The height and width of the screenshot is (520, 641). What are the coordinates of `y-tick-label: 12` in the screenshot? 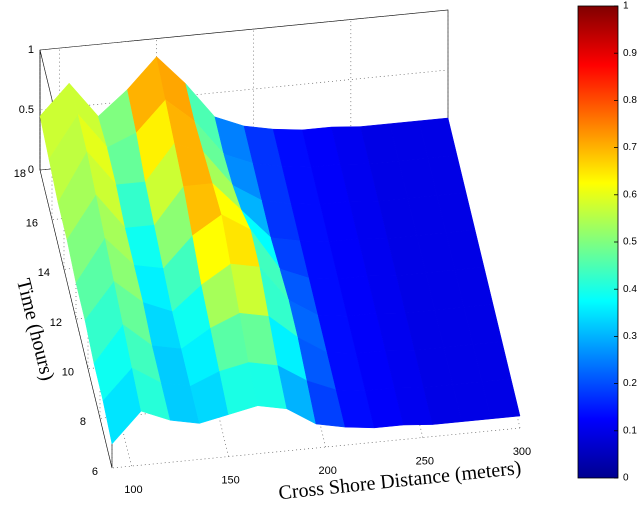 It's located at (56, 323).